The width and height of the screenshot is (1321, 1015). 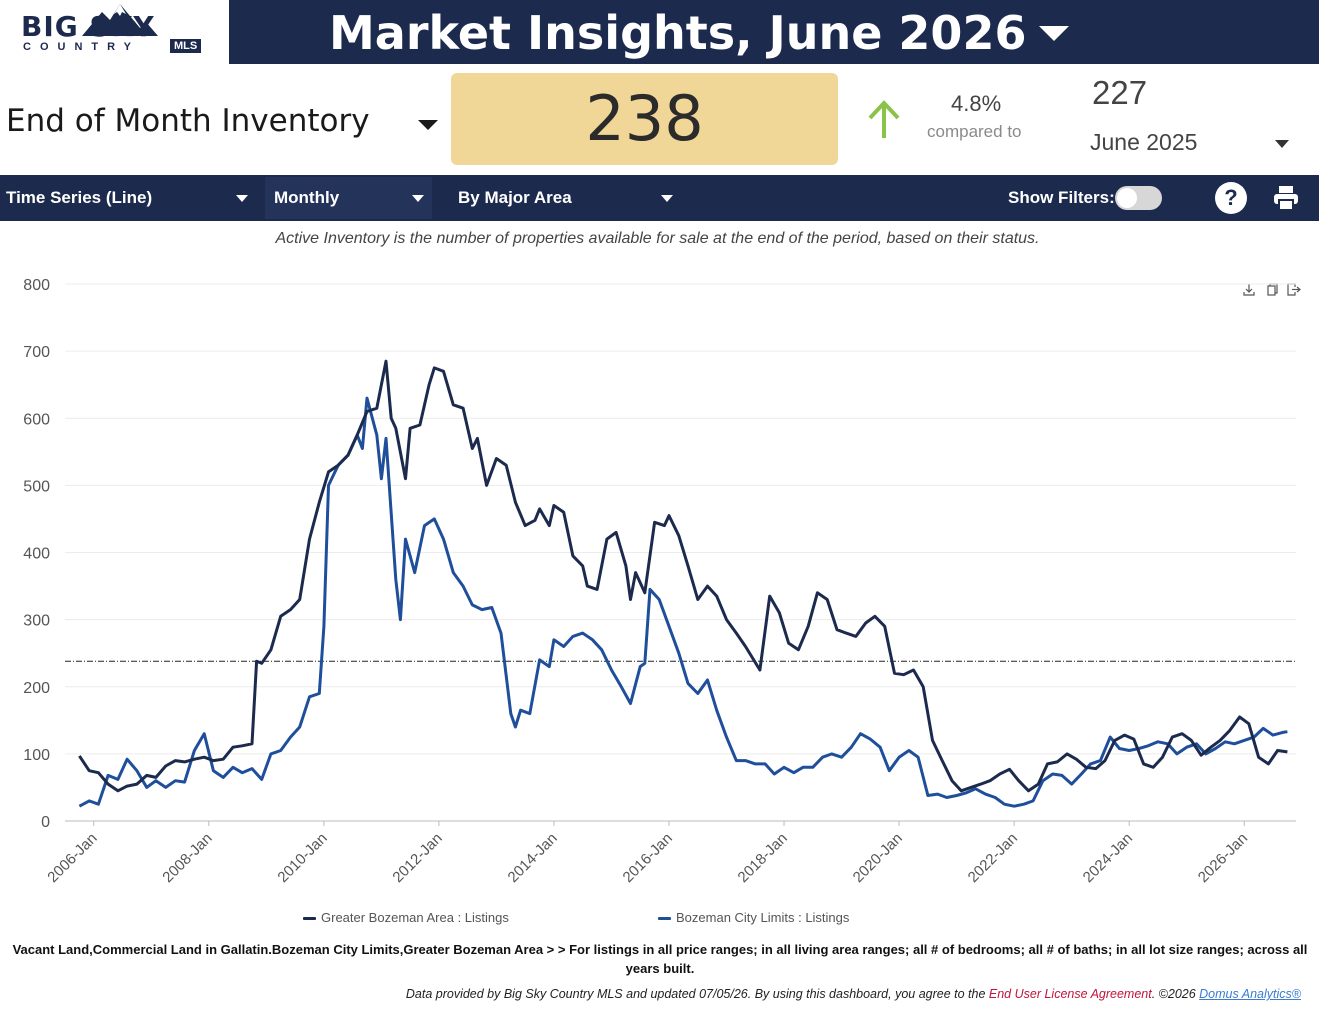 What do you see at coordinates (36, 486) in the screenshot?
I see `y-tick-label: 500` at bounding box center [36, 486].